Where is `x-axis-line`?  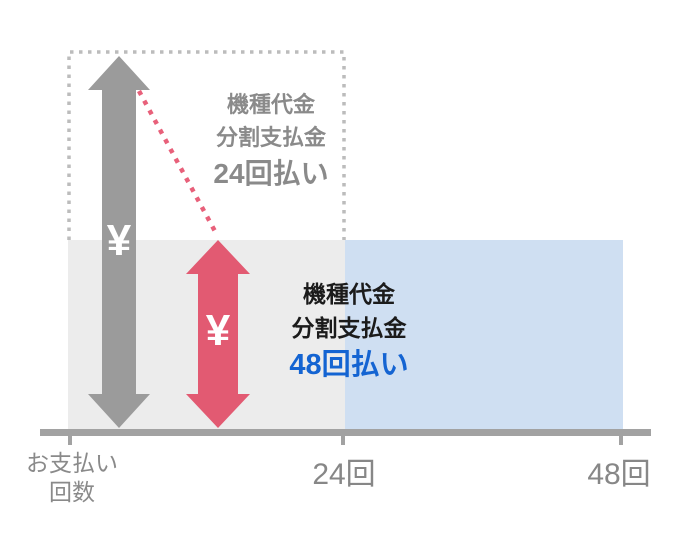
x-axis-line is located at coordinates (345, 432).